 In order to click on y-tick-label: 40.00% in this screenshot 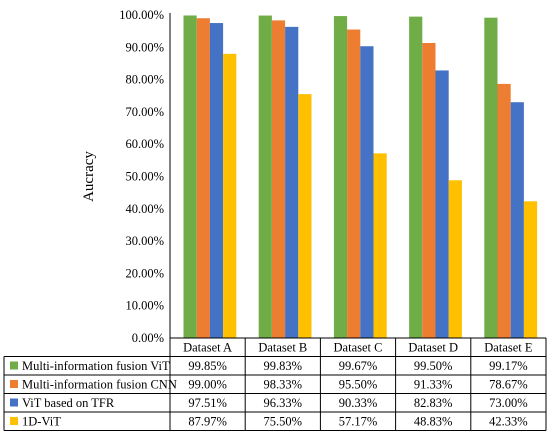, I will do `click(144, 209)`.